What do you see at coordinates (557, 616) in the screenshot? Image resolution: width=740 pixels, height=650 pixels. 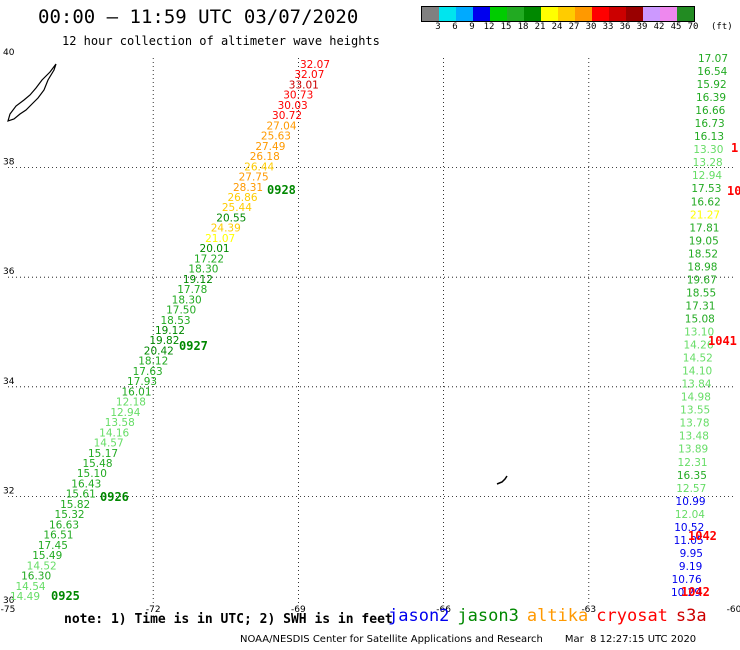 I see `legend-altika: altika` at bounding box center [557, 616].